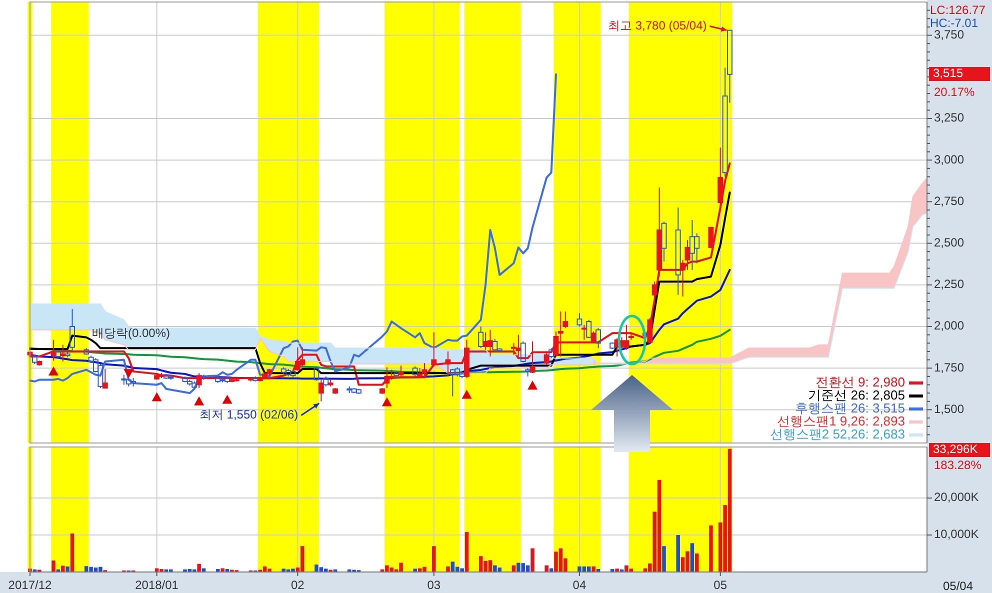 The width and height of the screenshot is (992, 593). What do you see at coordinates (958, 465) in the screenshot?
I see `text: 183.28%` at bounding box center [958, 465].